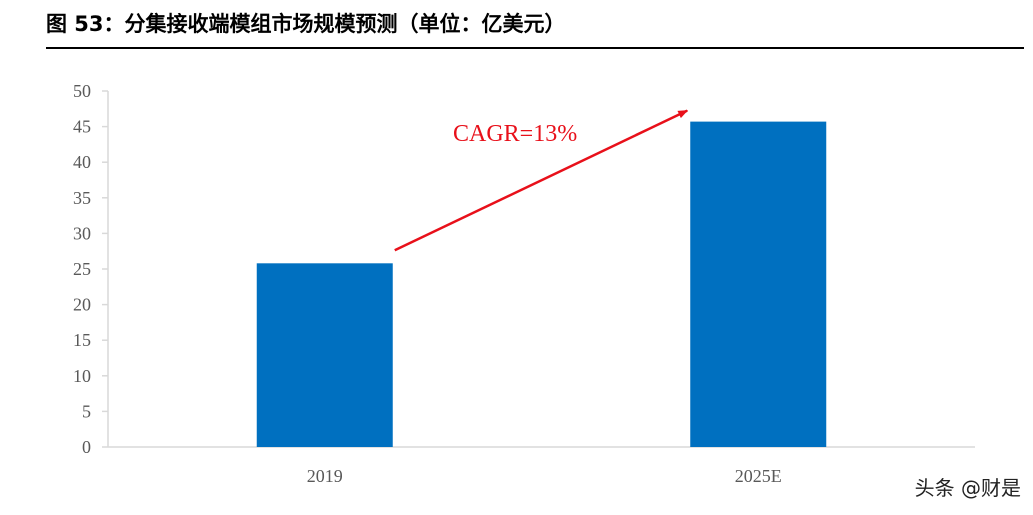 The width and height of the screenshot is (1033, 515). Describe the element at coordinates (758, 284) in the screenshot. I see `bar-2025E` at that location.